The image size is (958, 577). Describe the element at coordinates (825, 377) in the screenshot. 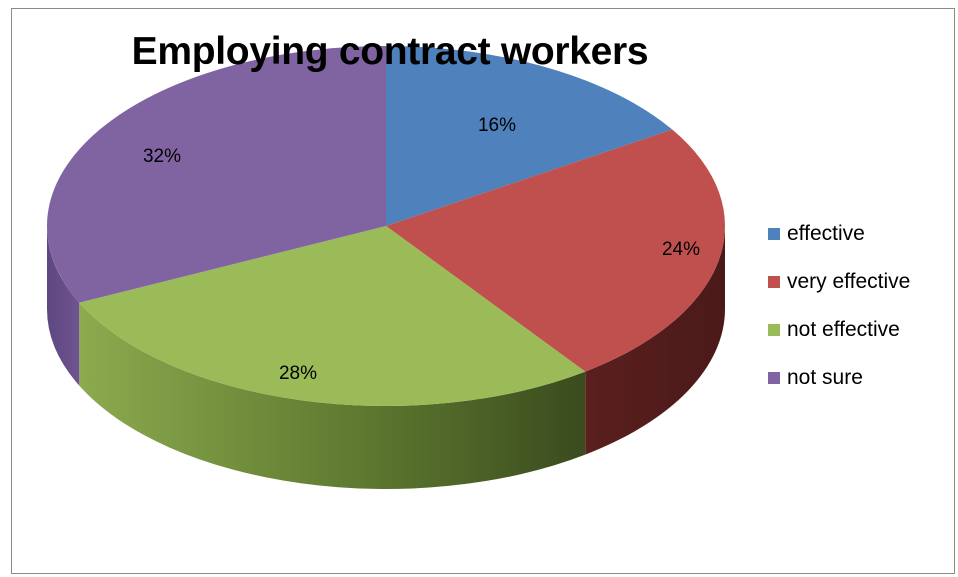

I see `legend-label-not-sure: not sure` at that location.